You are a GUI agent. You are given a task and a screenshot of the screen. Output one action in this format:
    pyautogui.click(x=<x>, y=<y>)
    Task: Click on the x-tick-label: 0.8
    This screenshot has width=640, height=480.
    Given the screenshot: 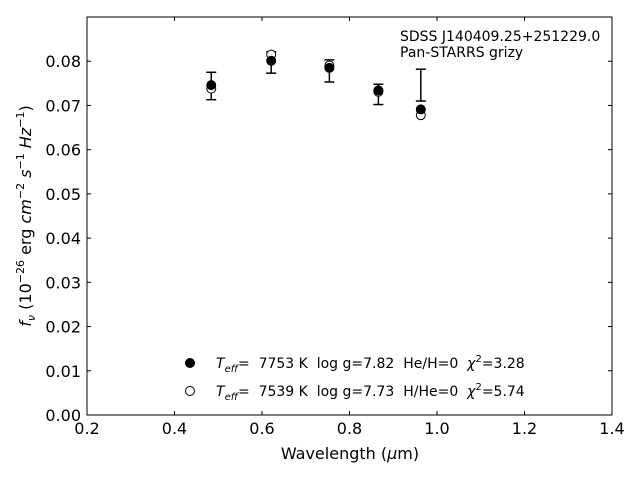 What is the action you would take?
    pyautogui.click(x=349, y=428)
    